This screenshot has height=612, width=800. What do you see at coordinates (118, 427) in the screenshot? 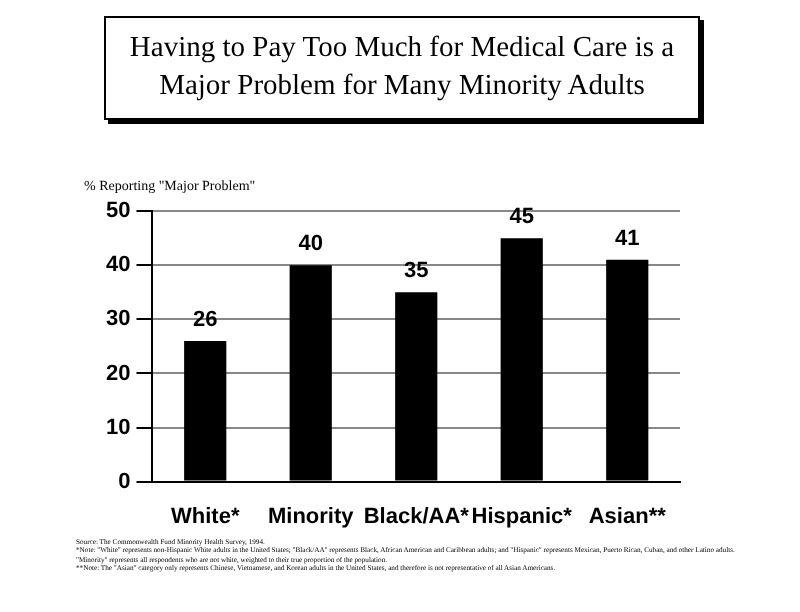
I see `y-tick-label: 10` at bounding box center [118, 427].